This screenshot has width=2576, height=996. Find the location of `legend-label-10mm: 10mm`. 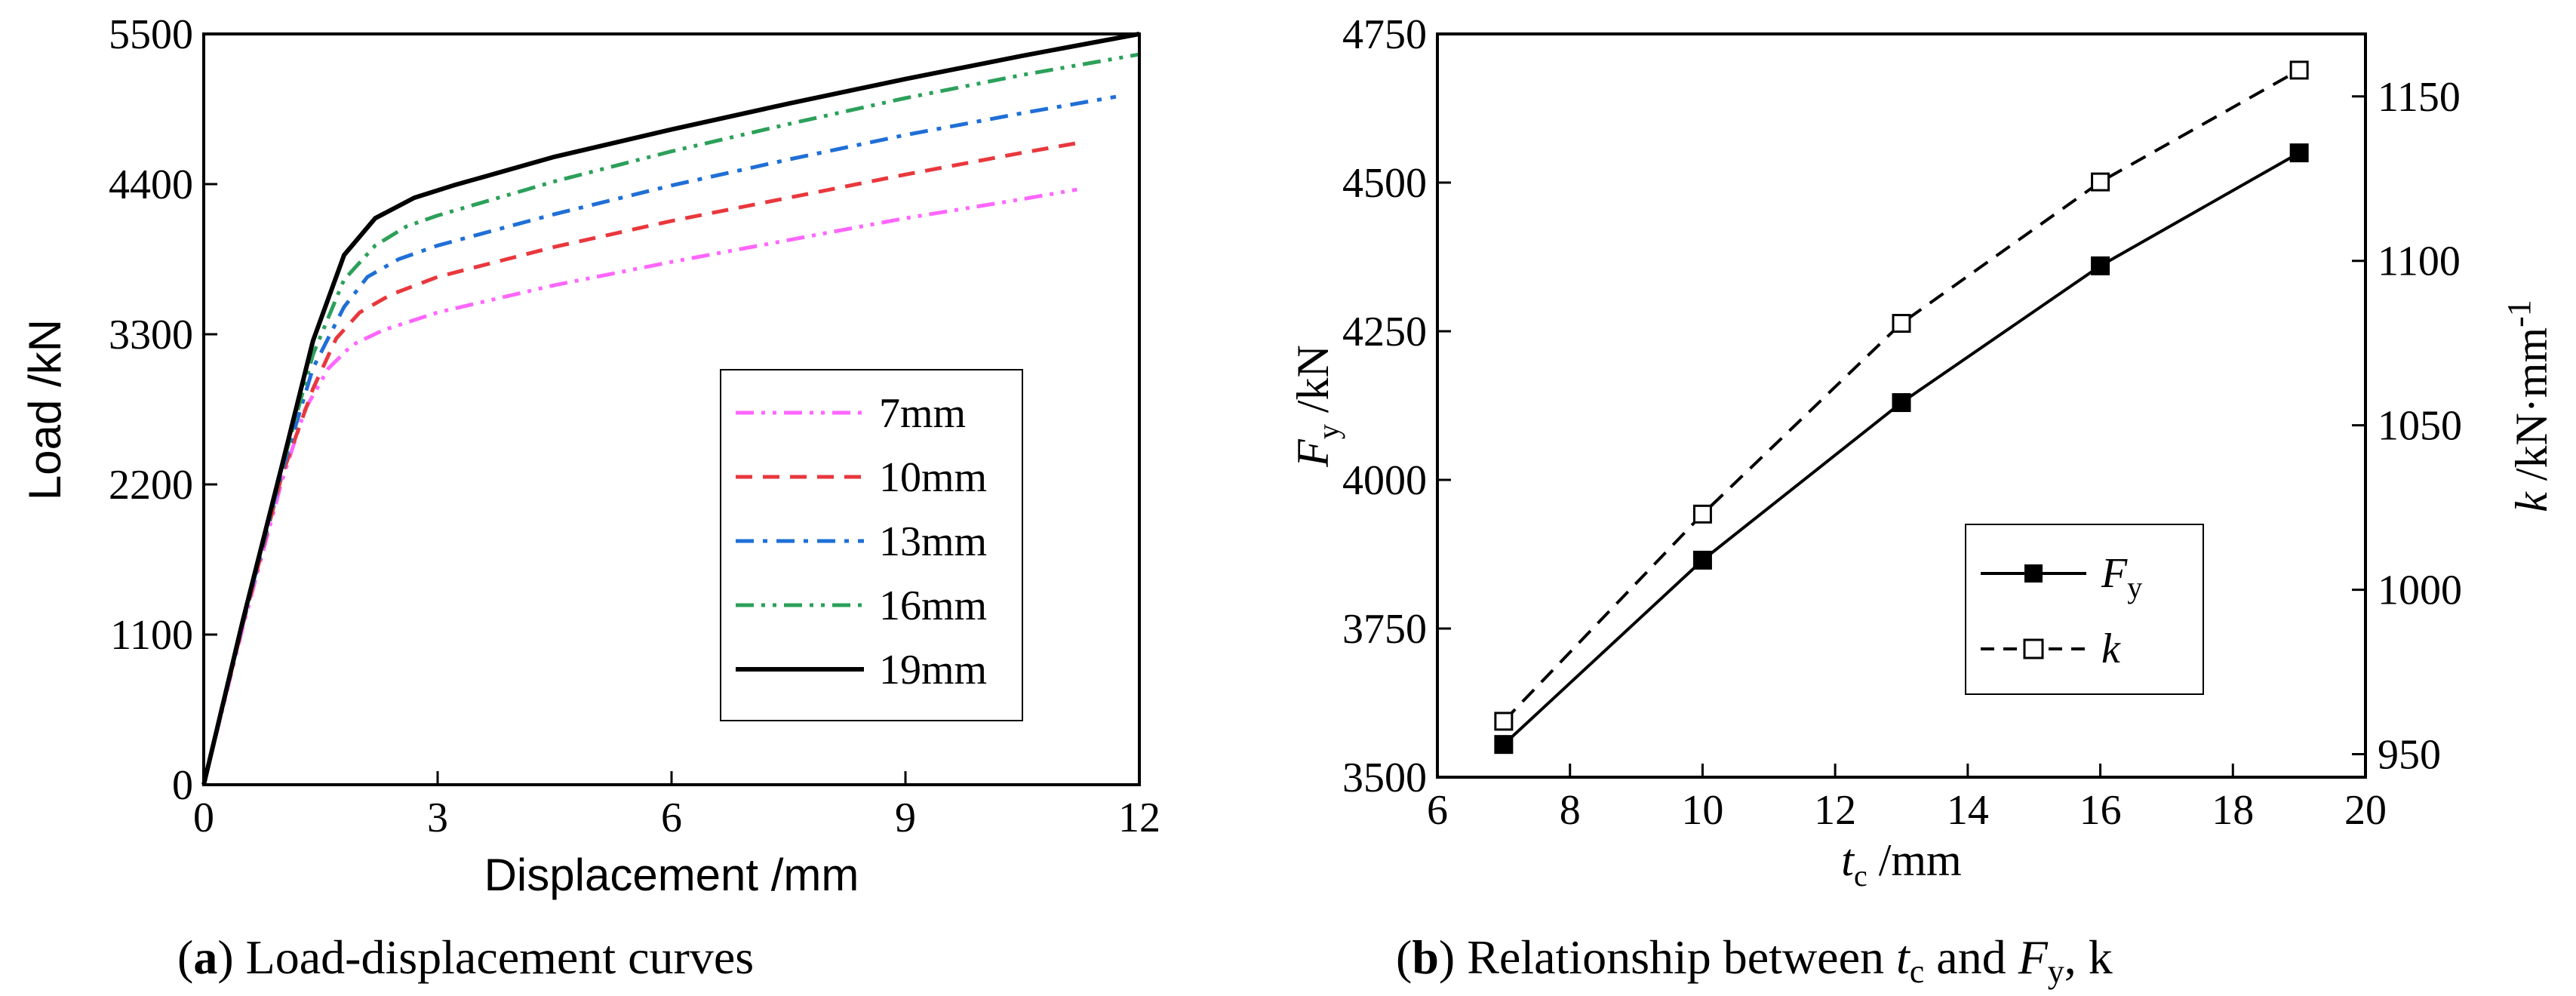

legend-label-10mm: 10mm is located at coordinates (933, 477).